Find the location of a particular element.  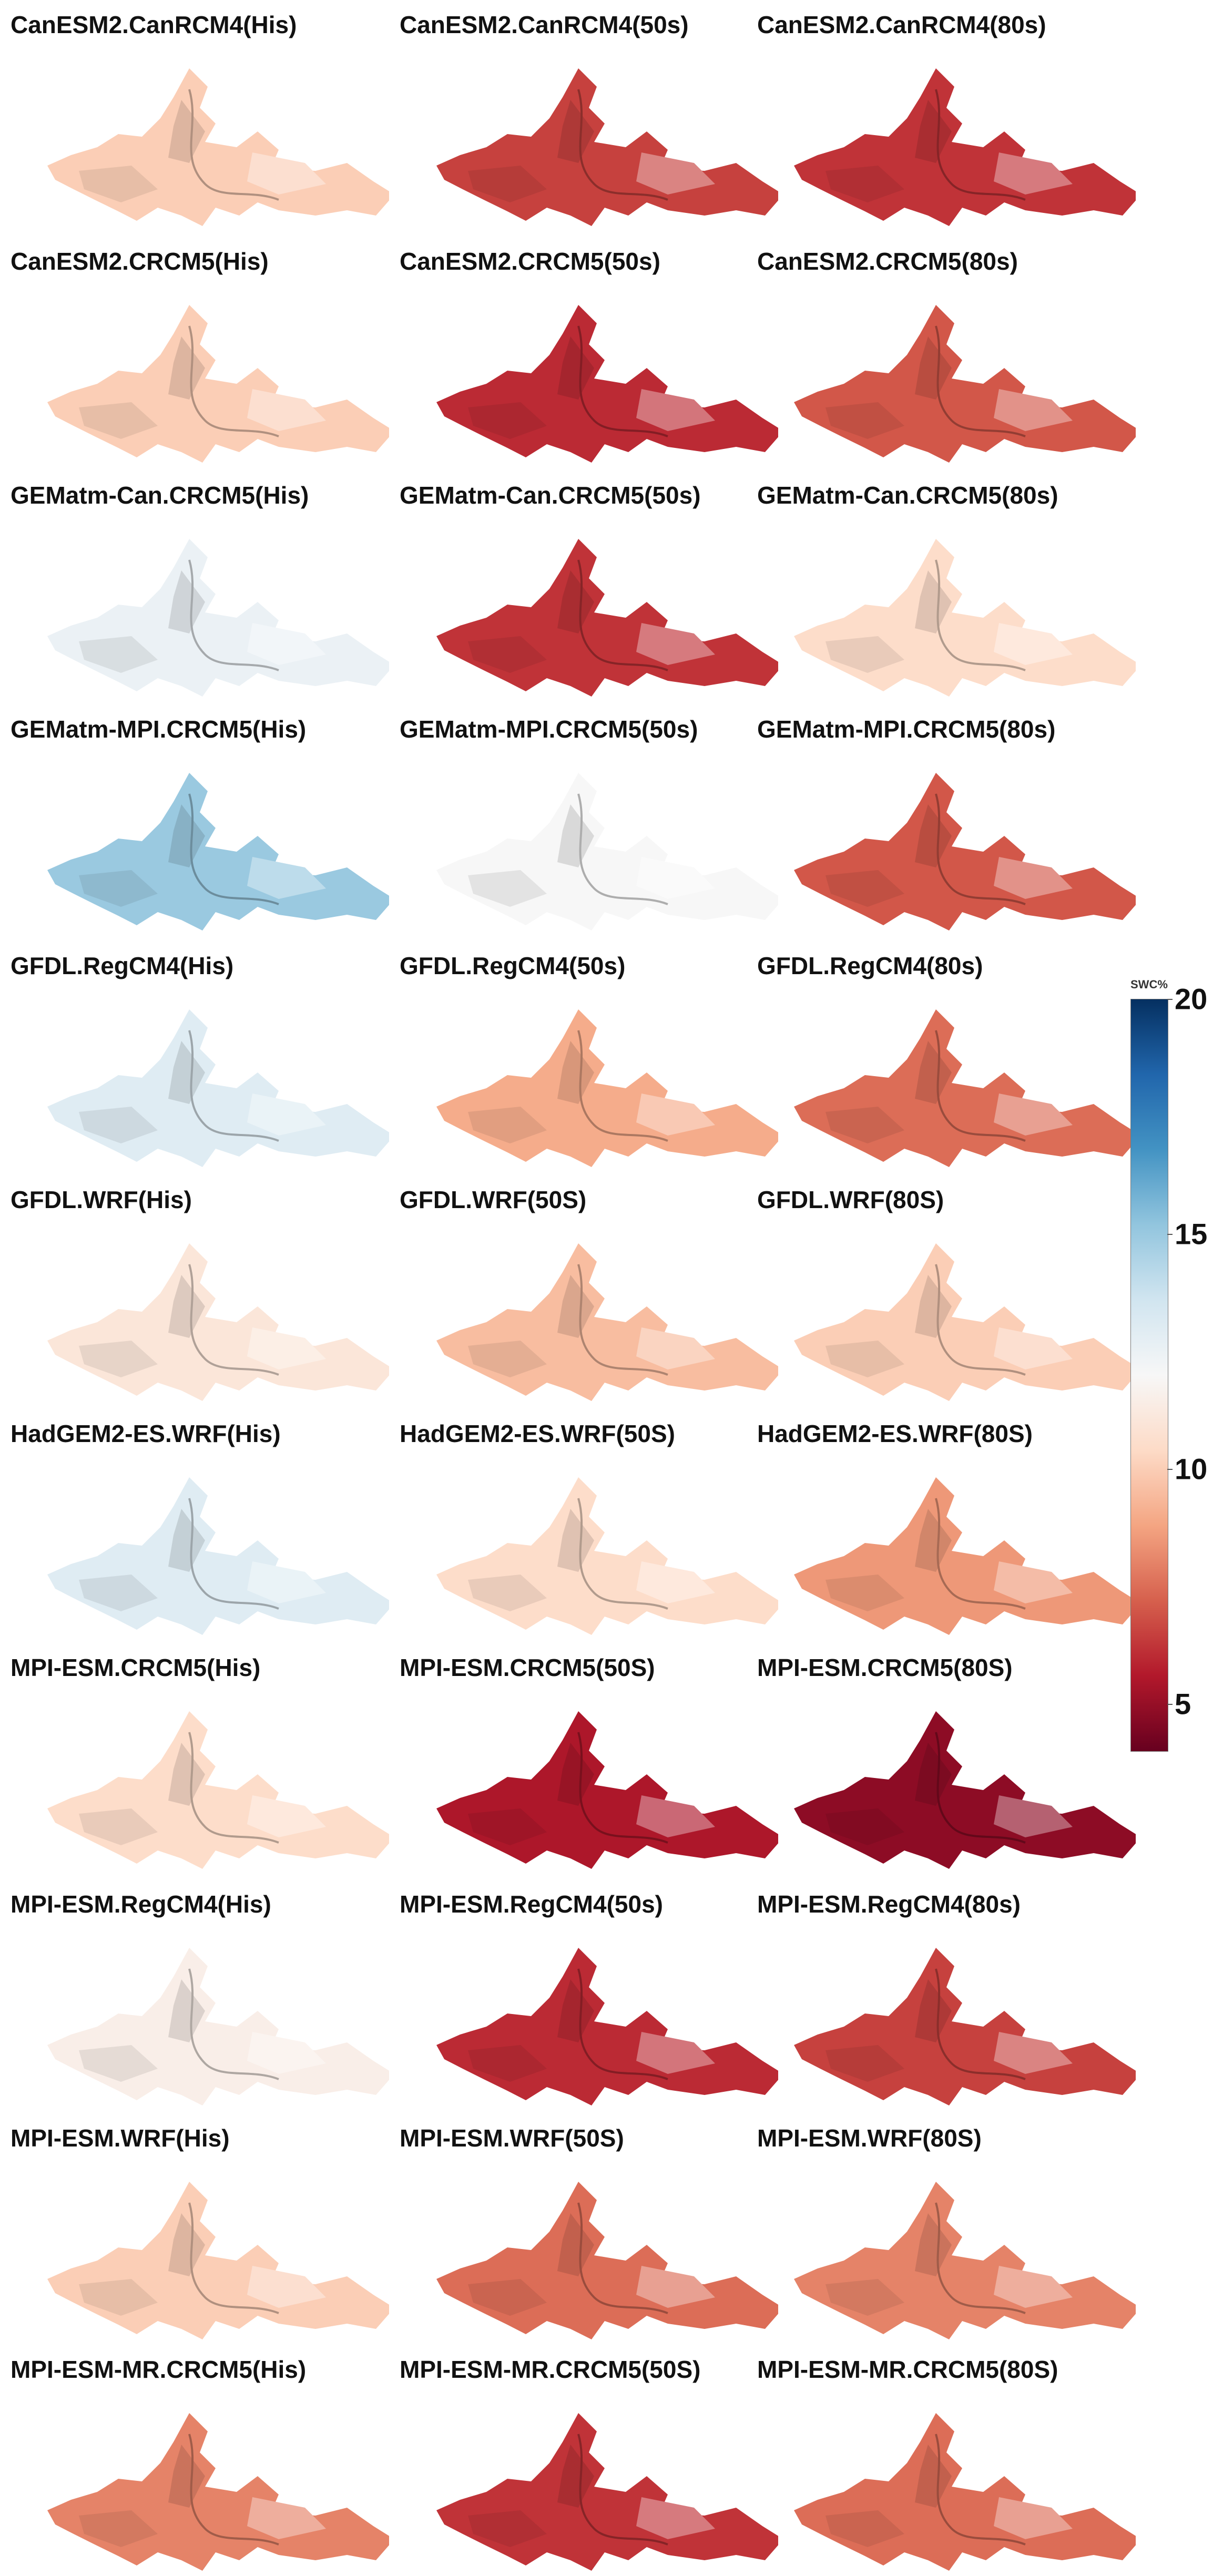

map-panel-title: CanESM2.CanRCM4(50s) is located at coordinates (544, 24).